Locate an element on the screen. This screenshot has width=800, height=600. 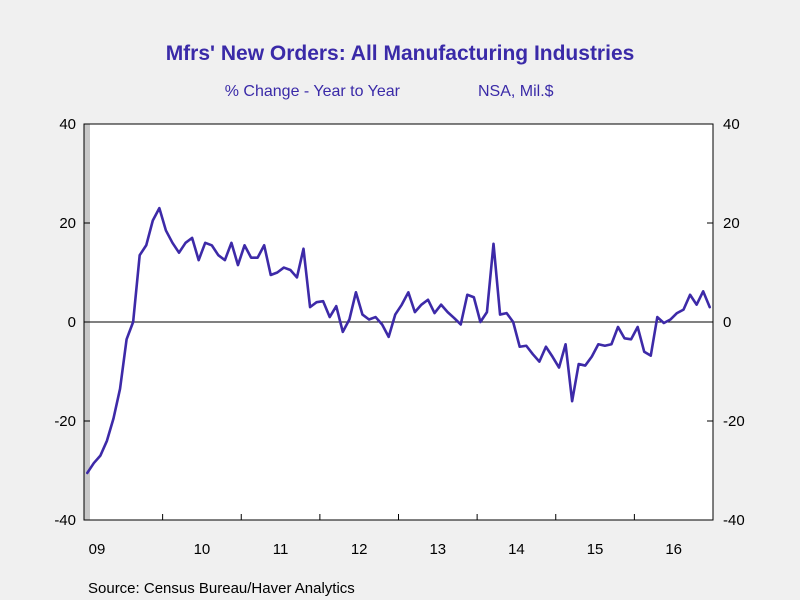
source-note: Source: Census Bureau/Haver Analytics is located at coordinates (221, 588).